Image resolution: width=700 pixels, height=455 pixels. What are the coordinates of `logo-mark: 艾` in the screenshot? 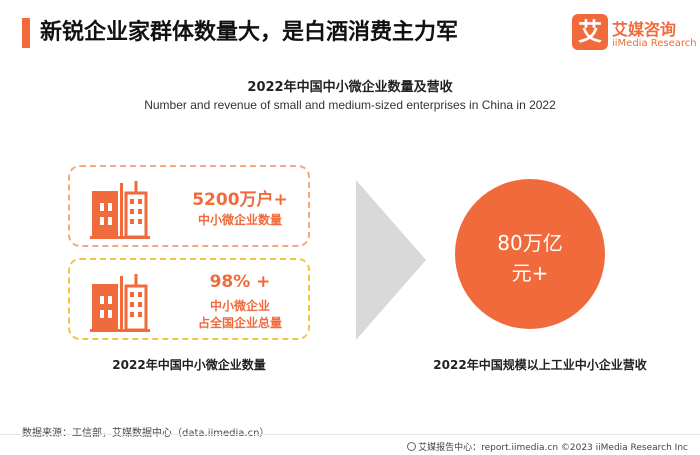 It's located at (590, 32).